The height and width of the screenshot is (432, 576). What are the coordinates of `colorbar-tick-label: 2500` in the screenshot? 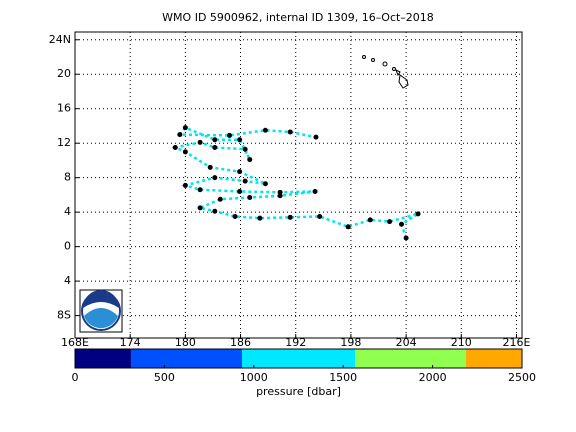 It's located at (522, 377).